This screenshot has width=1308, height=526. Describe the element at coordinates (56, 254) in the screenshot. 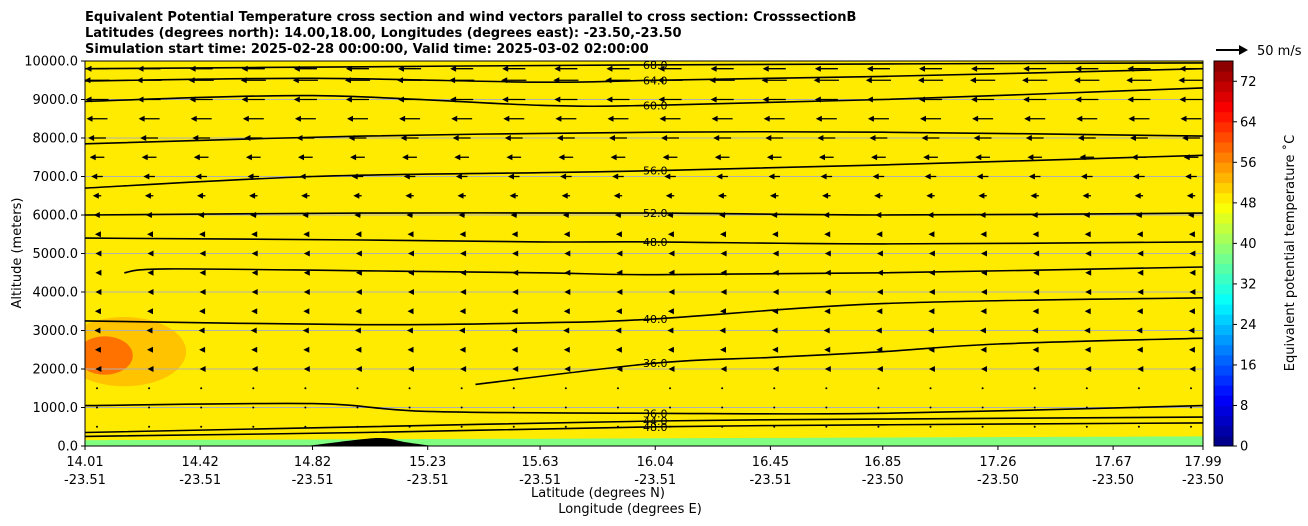

I see `y-tick-label-5: 5000.0` at that location.